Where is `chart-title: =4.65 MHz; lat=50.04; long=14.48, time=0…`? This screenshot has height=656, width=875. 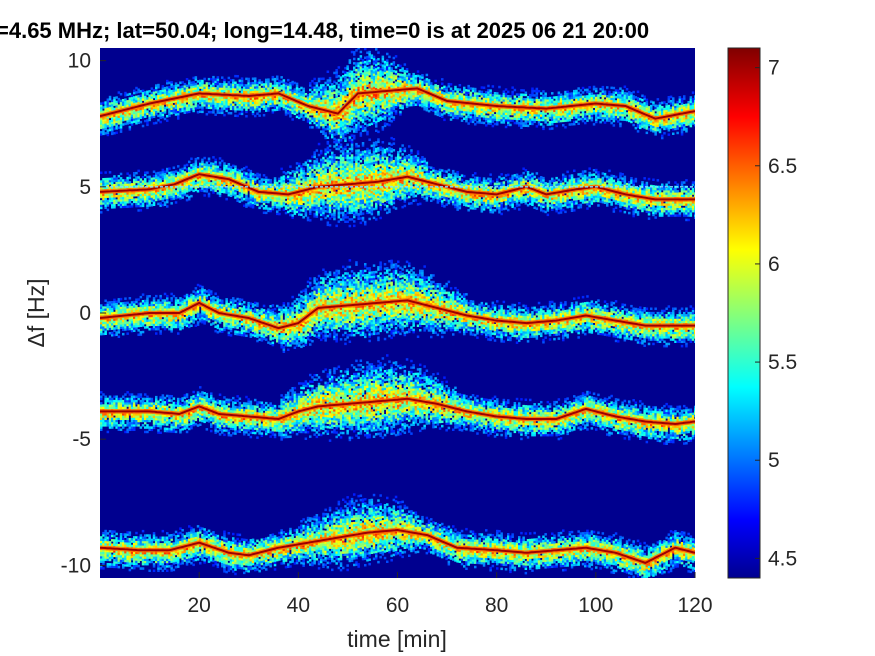
chart-title: =4.65 MHz; lat=50.04; long=14.48, time=0… is located at coordinates (324, 30).